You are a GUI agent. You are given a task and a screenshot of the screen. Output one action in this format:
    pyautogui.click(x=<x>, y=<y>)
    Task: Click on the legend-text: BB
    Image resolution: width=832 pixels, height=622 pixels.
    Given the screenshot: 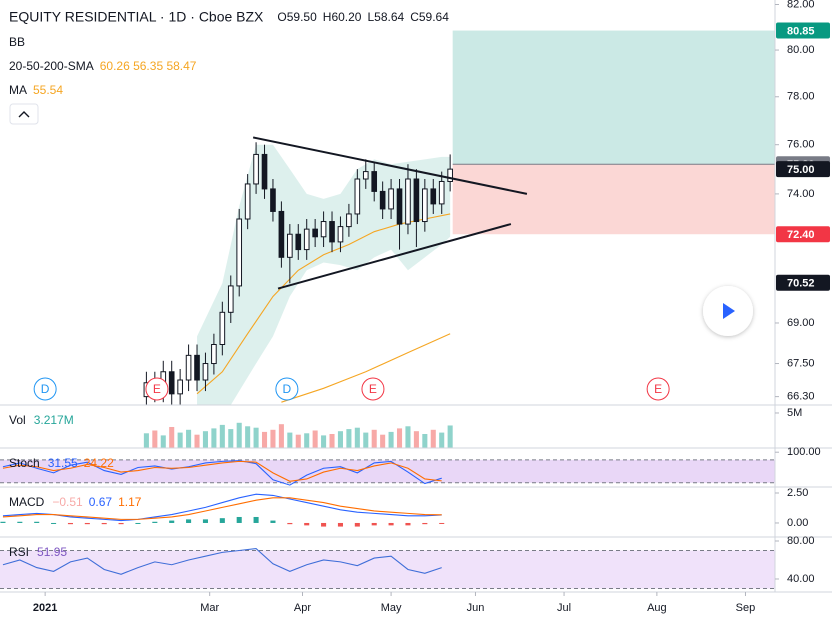 What is the action you would take?
    pyautogui.click(x=17, y=42)
    